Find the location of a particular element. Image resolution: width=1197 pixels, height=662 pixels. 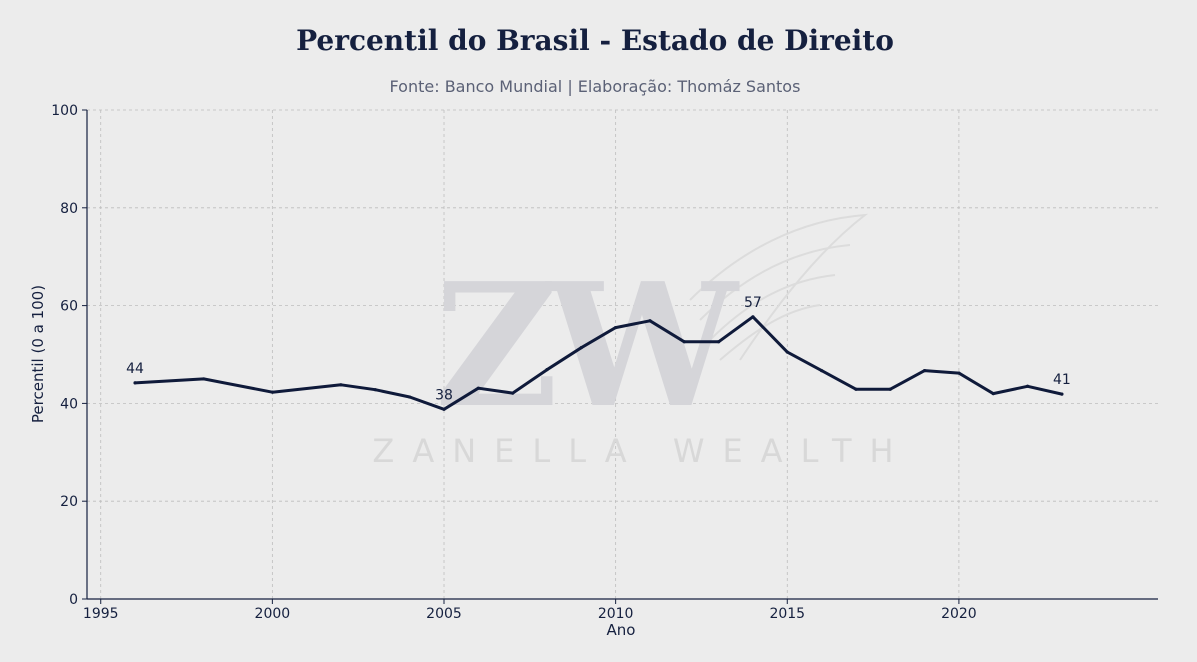

watermark-text: ZANELLA WEALTH is located at coordinates (641, 451).